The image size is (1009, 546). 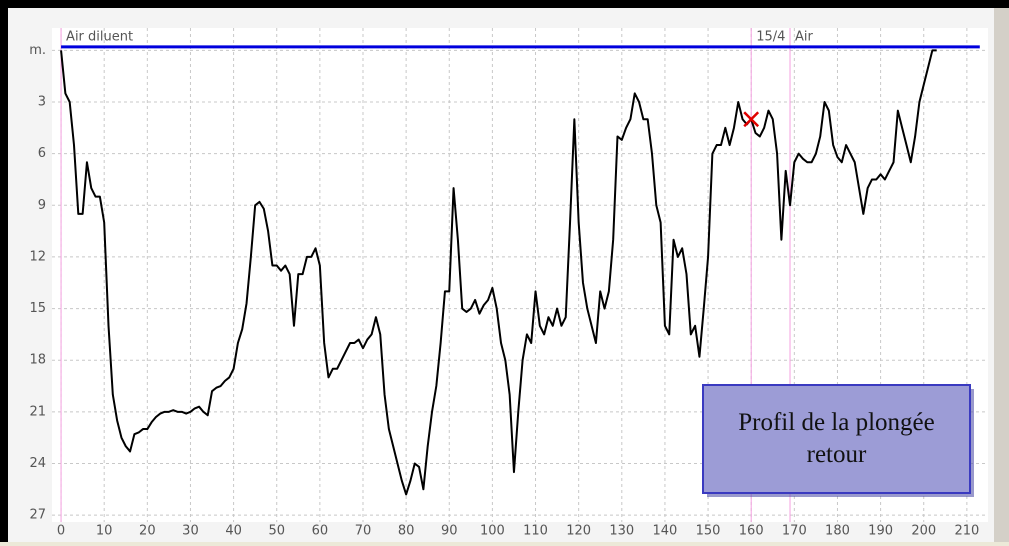 What do you see at coordinates (37, 515) in the screenshot?
I see `y-tick-label: 27` at bounding box center [37, 515].